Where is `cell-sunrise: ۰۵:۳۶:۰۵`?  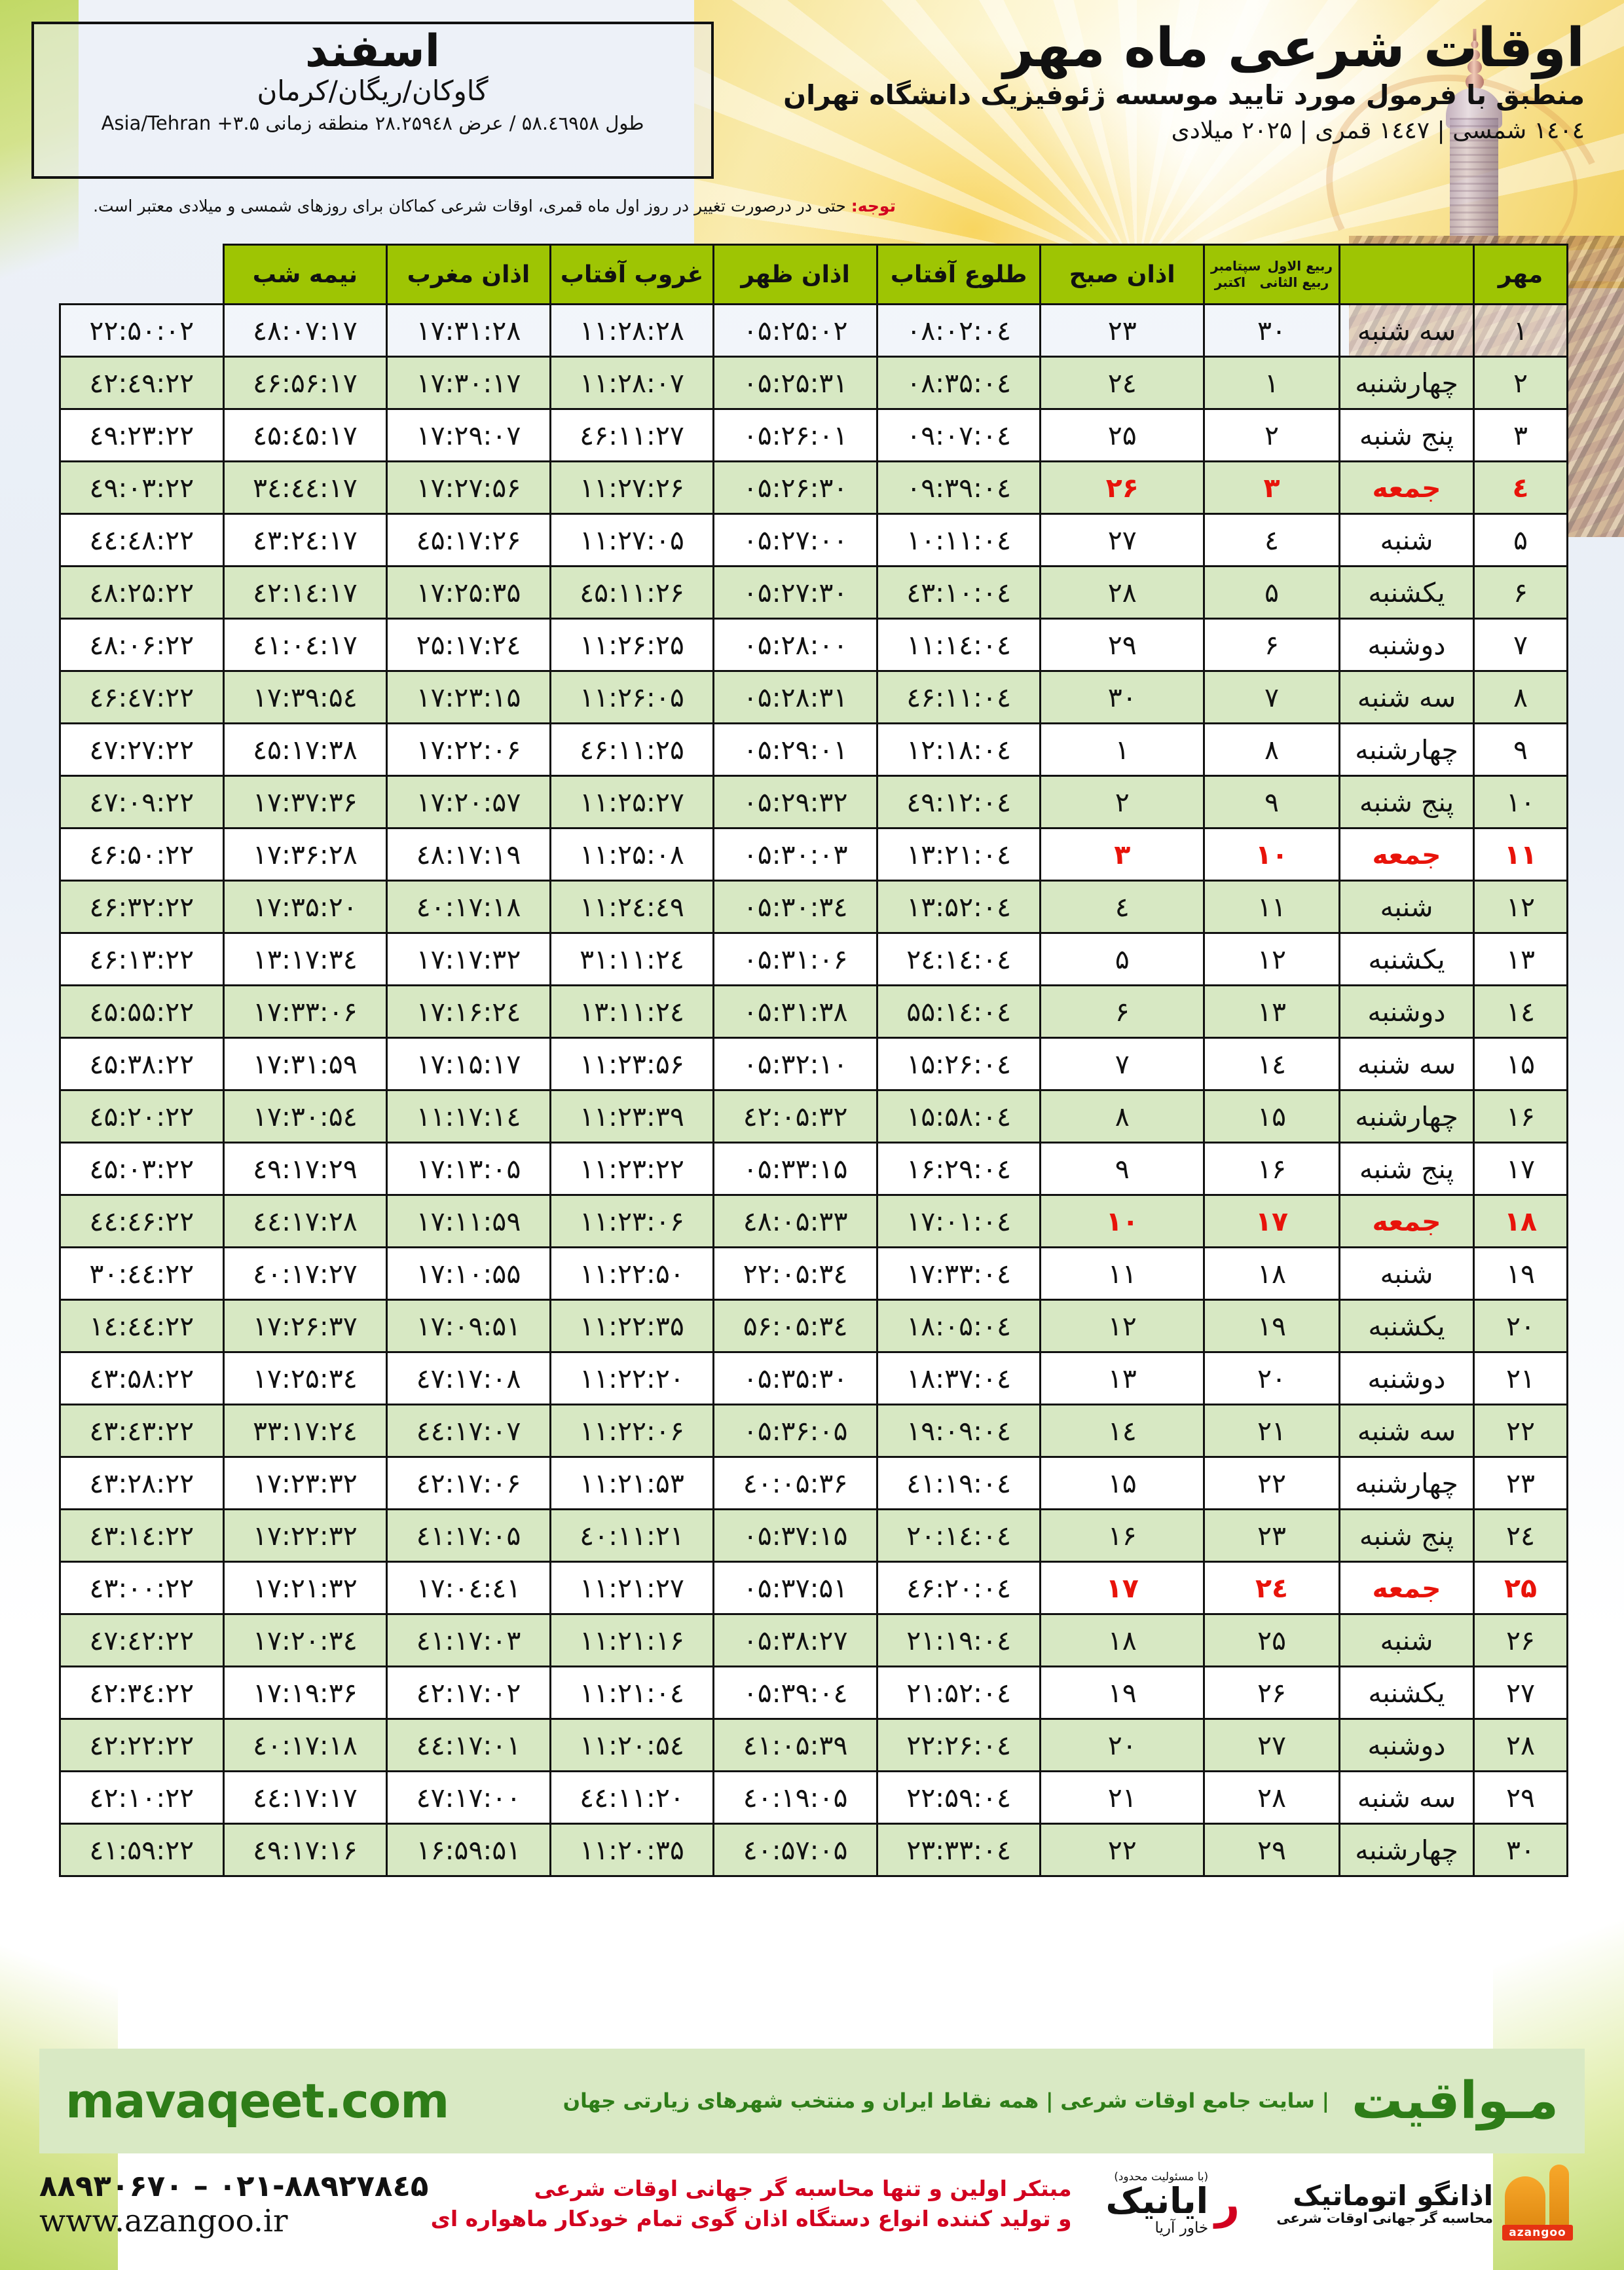
cell-sunrise: ۰۵:۳۶:۰۵ is located at coordinates (795, 1431).